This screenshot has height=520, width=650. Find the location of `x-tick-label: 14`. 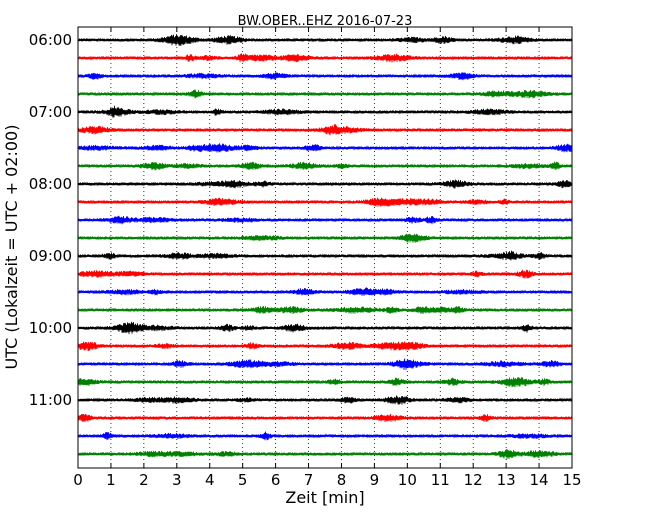

x-tick-label: 14 is located at coordinates (539, 480).